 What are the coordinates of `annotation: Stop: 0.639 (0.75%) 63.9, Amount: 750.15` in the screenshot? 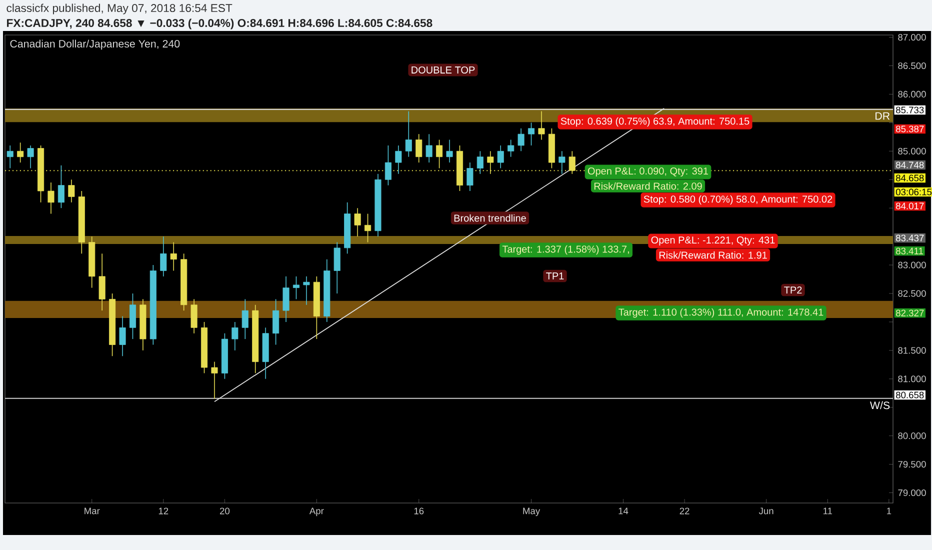 It's located at (655, 122).